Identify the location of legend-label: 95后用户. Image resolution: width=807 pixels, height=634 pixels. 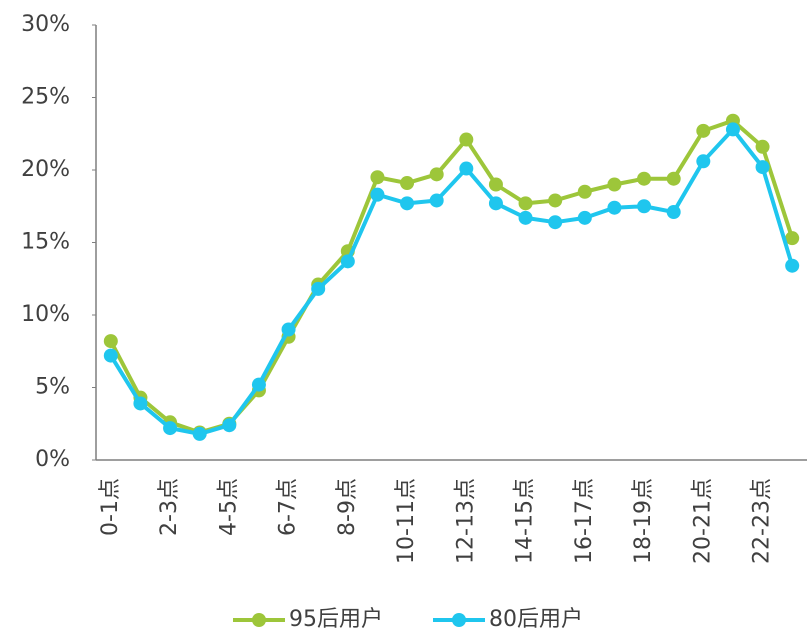
(336, 619).